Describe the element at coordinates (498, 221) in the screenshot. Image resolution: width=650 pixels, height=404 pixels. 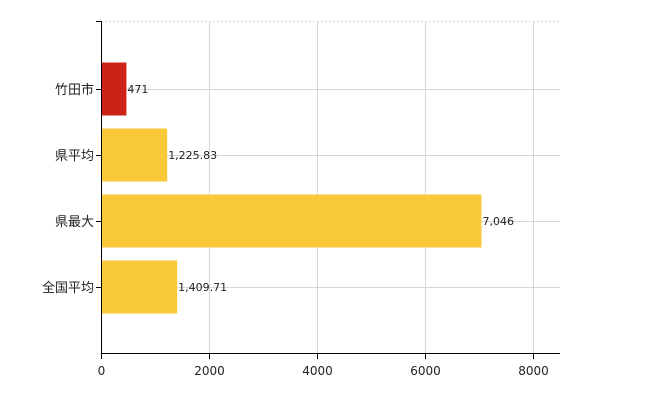
I see `data-label-2: 7,046` at that location.